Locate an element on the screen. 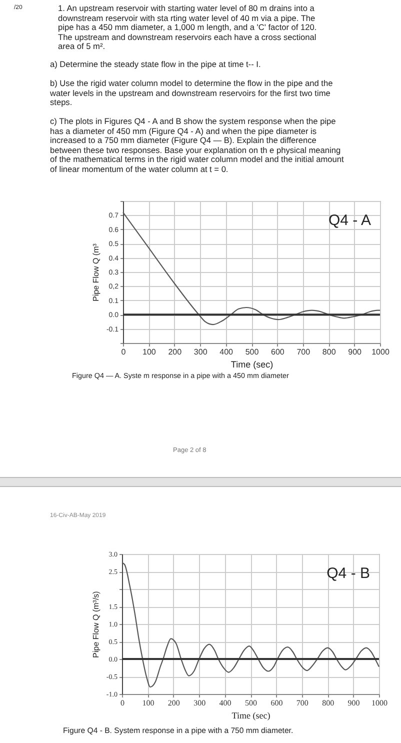 The width and height of the screenshot is (401, 743). text: 1. An upstream reservoir with starting water level of 80 m drains into a downstream reservoir with sta rting water level of 40 m via a pipe. The pipe has a 450 mm diameter, a 1,000 m length, and a 'C' factor of 120. The upstream and downstream reservoirs each have a cross sectional area of 5 m². is located at coordinates (188, 27).